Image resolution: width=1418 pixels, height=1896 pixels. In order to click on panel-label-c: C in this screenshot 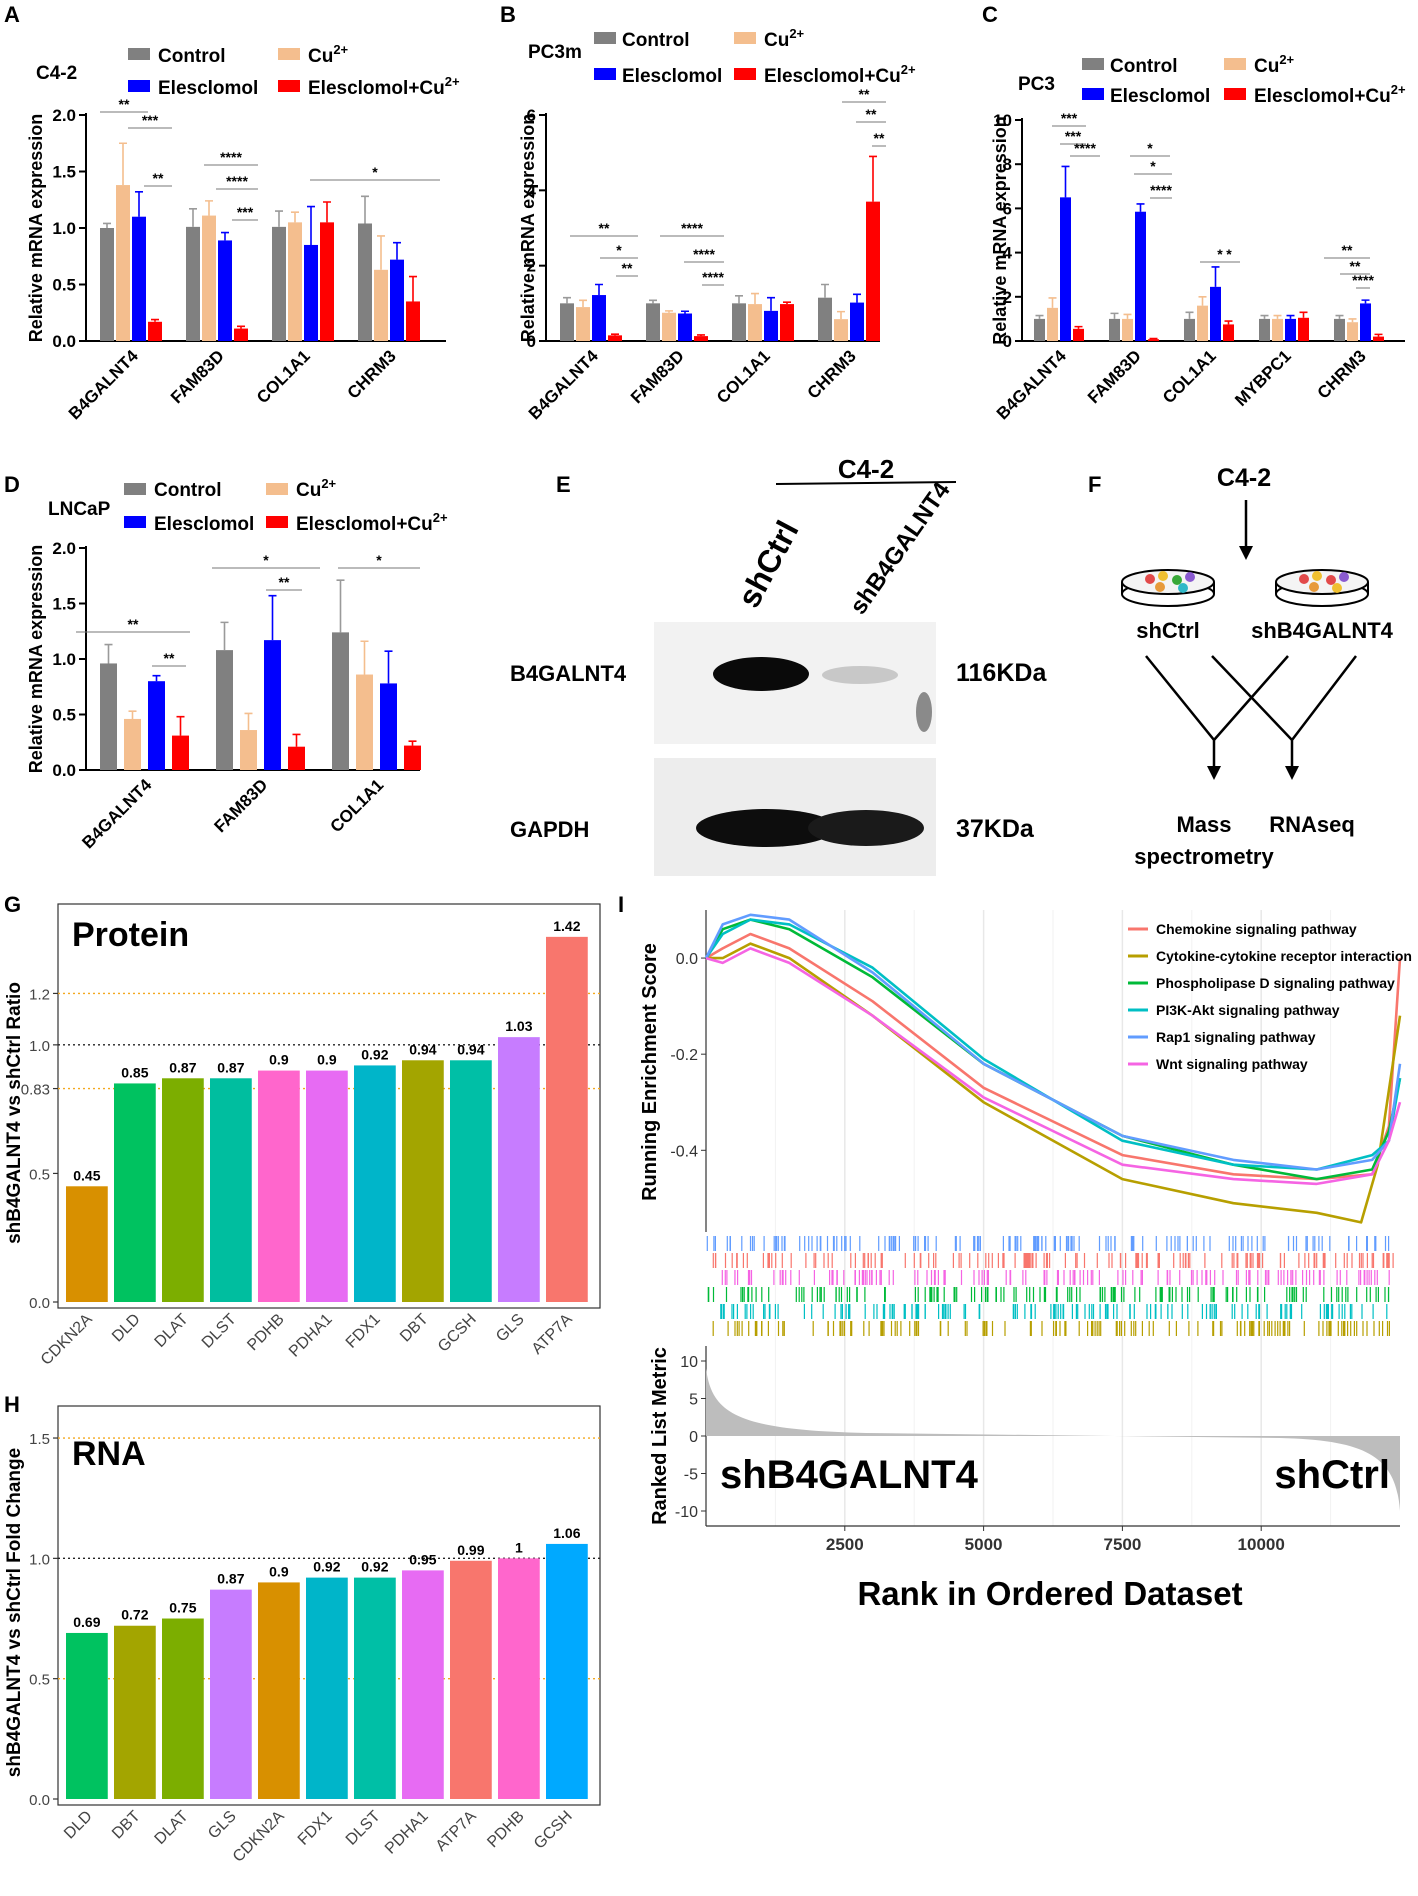, I will do `click(990, 14)`.